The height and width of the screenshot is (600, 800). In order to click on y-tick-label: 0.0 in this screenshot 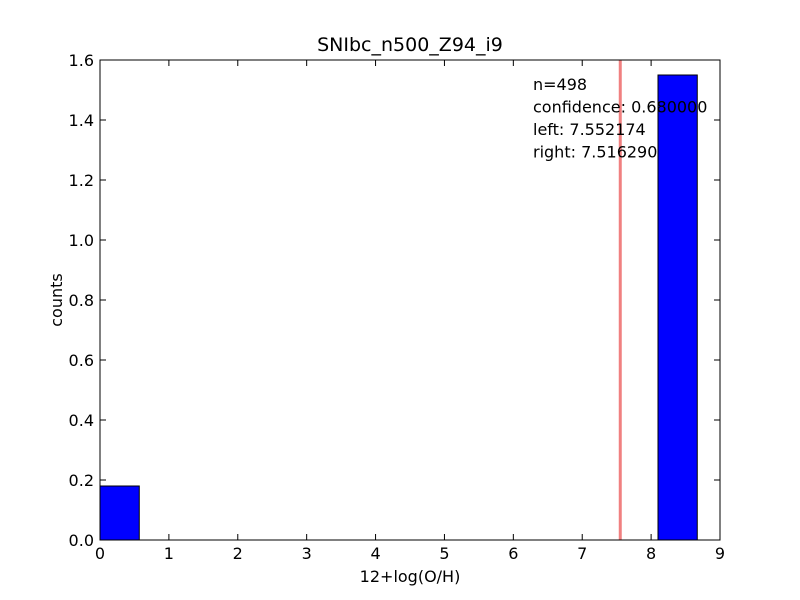, I will do `click(81, 540)`.